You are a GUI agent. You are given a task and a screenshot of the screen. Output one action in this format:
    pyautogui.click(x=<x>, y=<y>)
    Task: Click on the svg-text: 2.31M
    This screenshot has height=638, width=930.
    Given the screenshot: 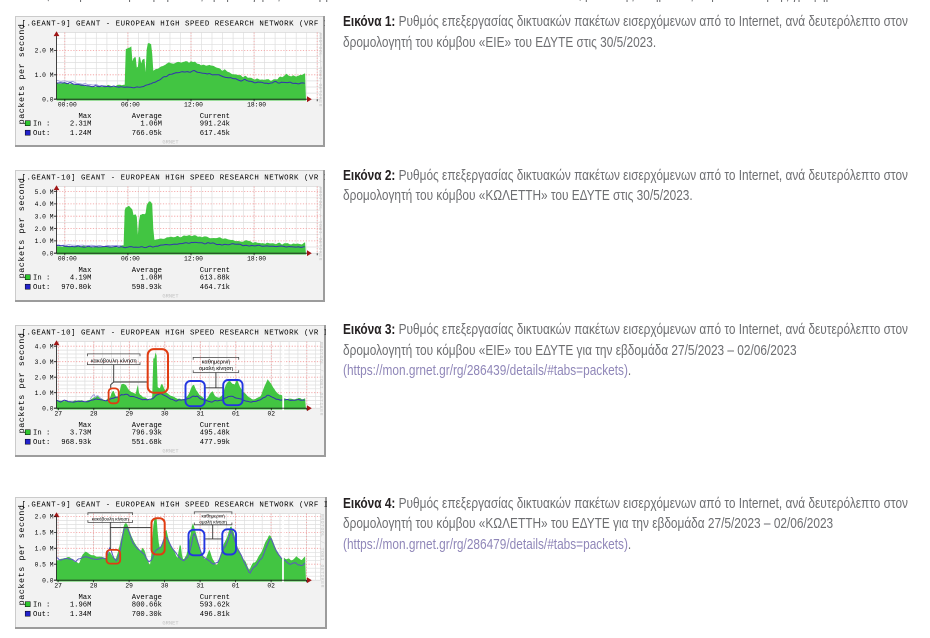 What is the action you would take?
    pyautogui.click(x=81, y=125)
    